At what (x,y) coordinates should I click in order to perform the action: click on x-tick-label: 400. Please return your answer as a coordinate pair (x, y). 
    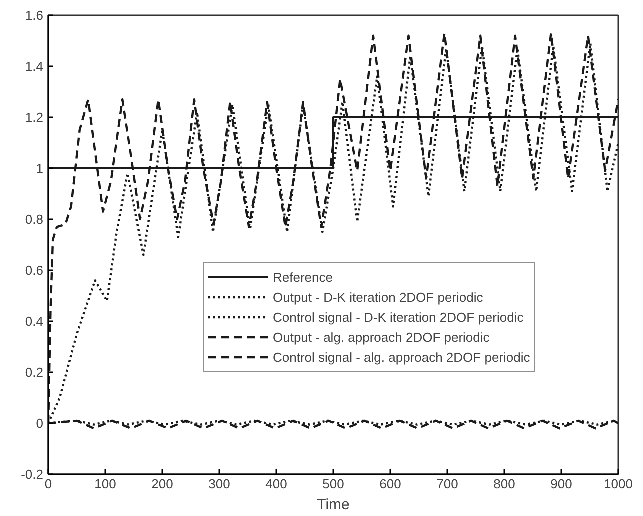
    Looking at the image, I should click on (277, 484).